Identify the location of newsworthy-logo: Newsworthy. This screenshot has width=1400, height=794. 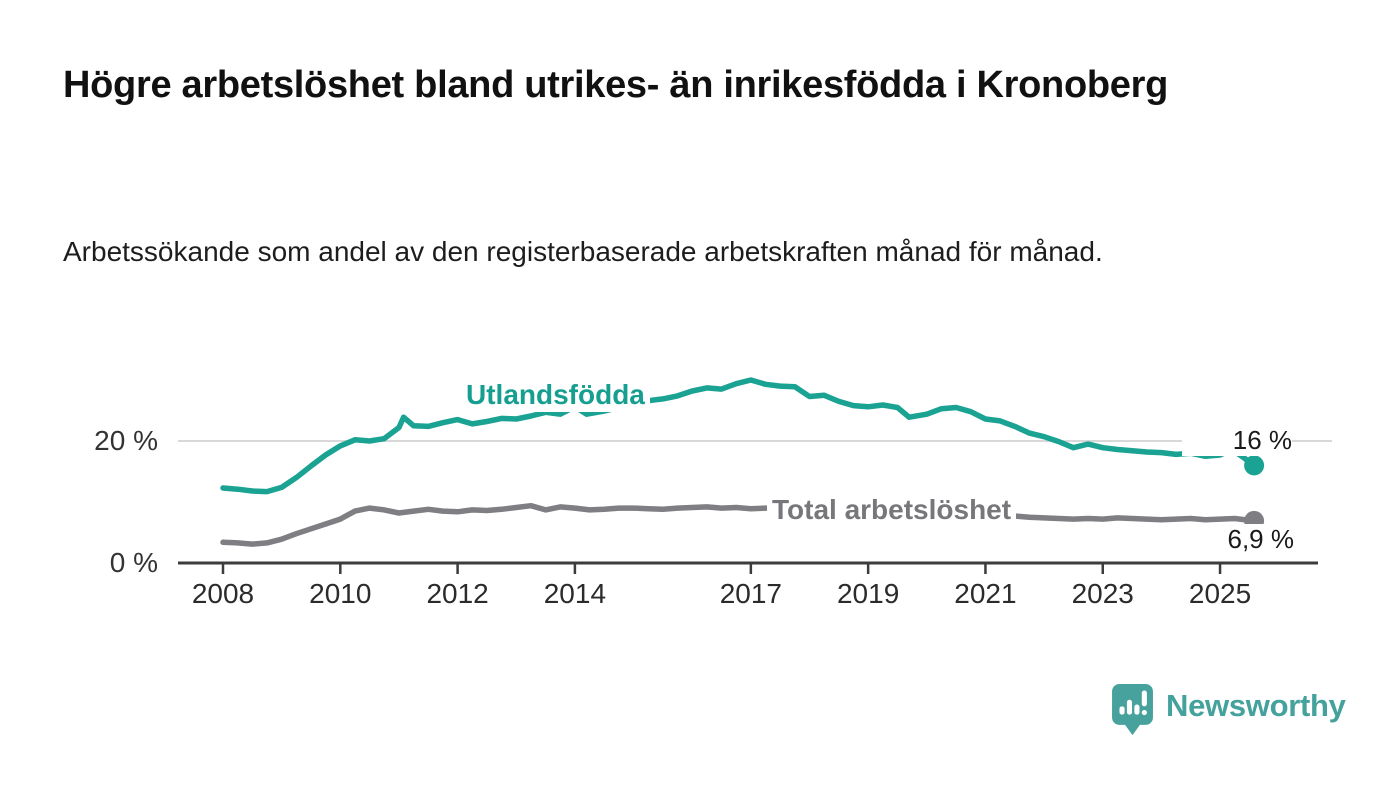
(1229, 710).